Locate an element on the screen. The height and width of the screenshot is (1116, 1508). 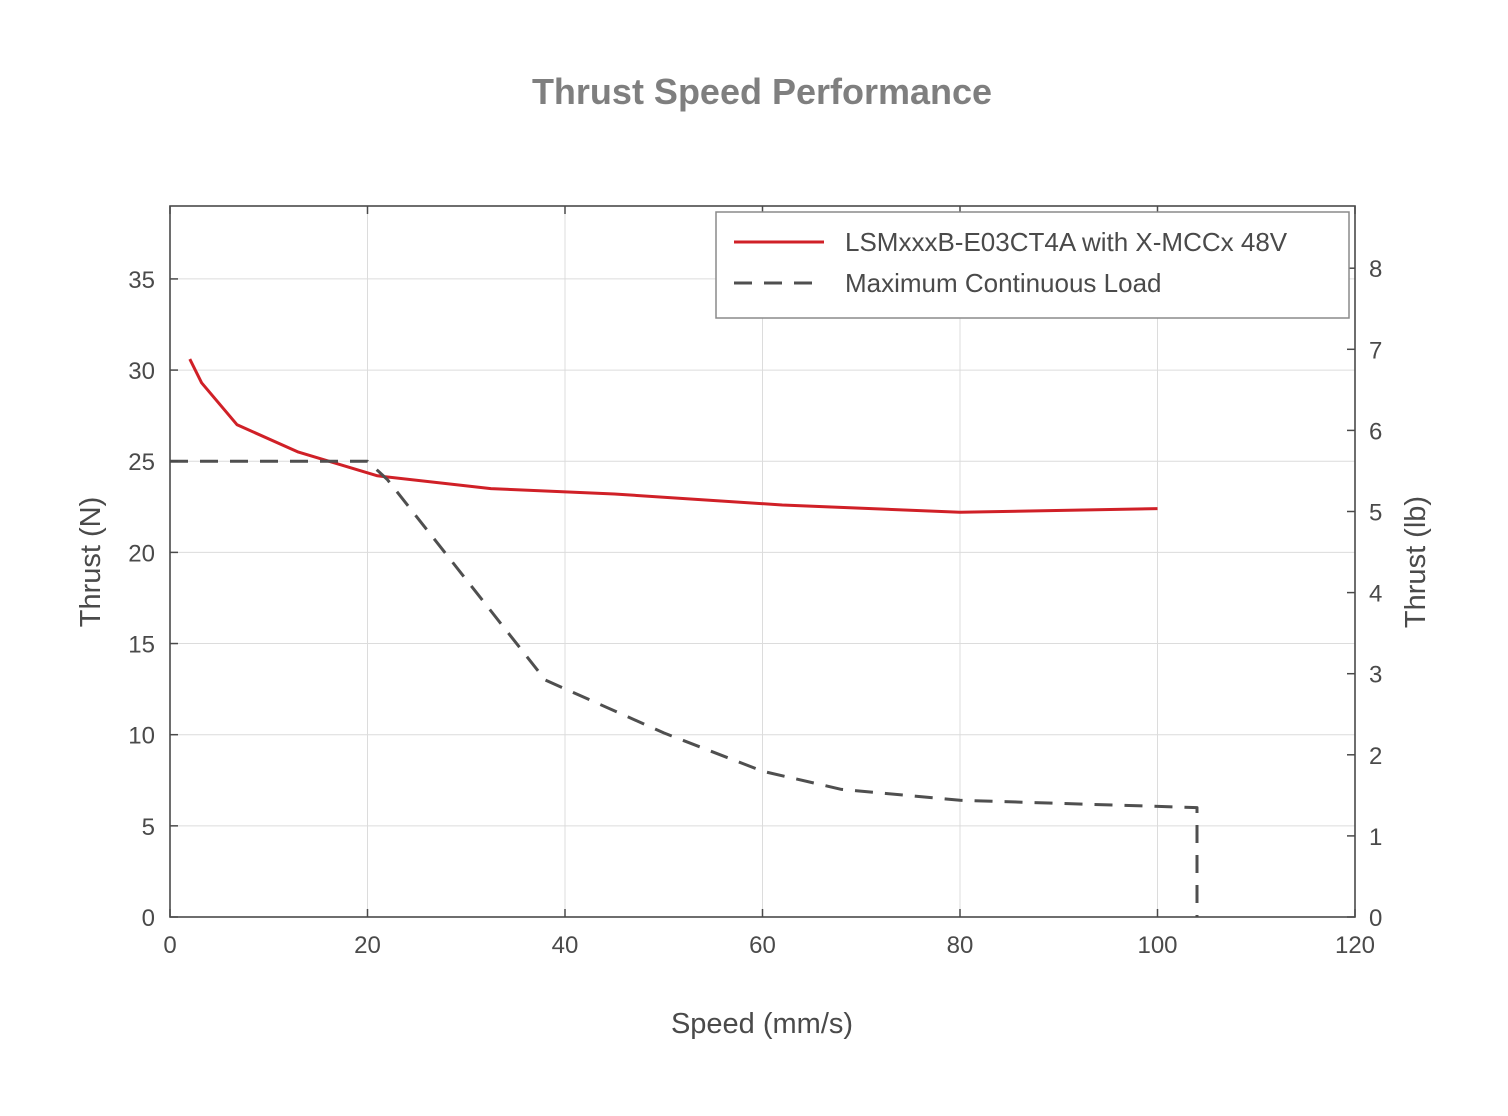
y-tick-label: 25 is located at coordinates (141, 462).